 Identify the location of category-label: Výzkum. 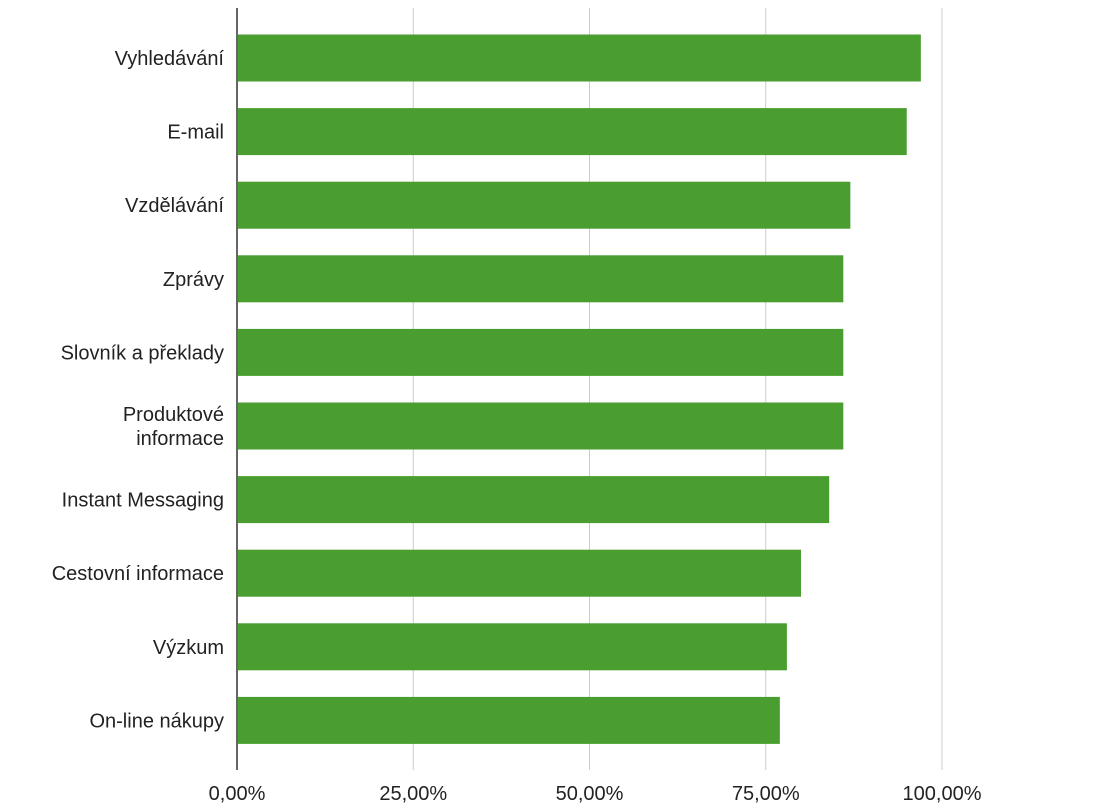
(188, 648).